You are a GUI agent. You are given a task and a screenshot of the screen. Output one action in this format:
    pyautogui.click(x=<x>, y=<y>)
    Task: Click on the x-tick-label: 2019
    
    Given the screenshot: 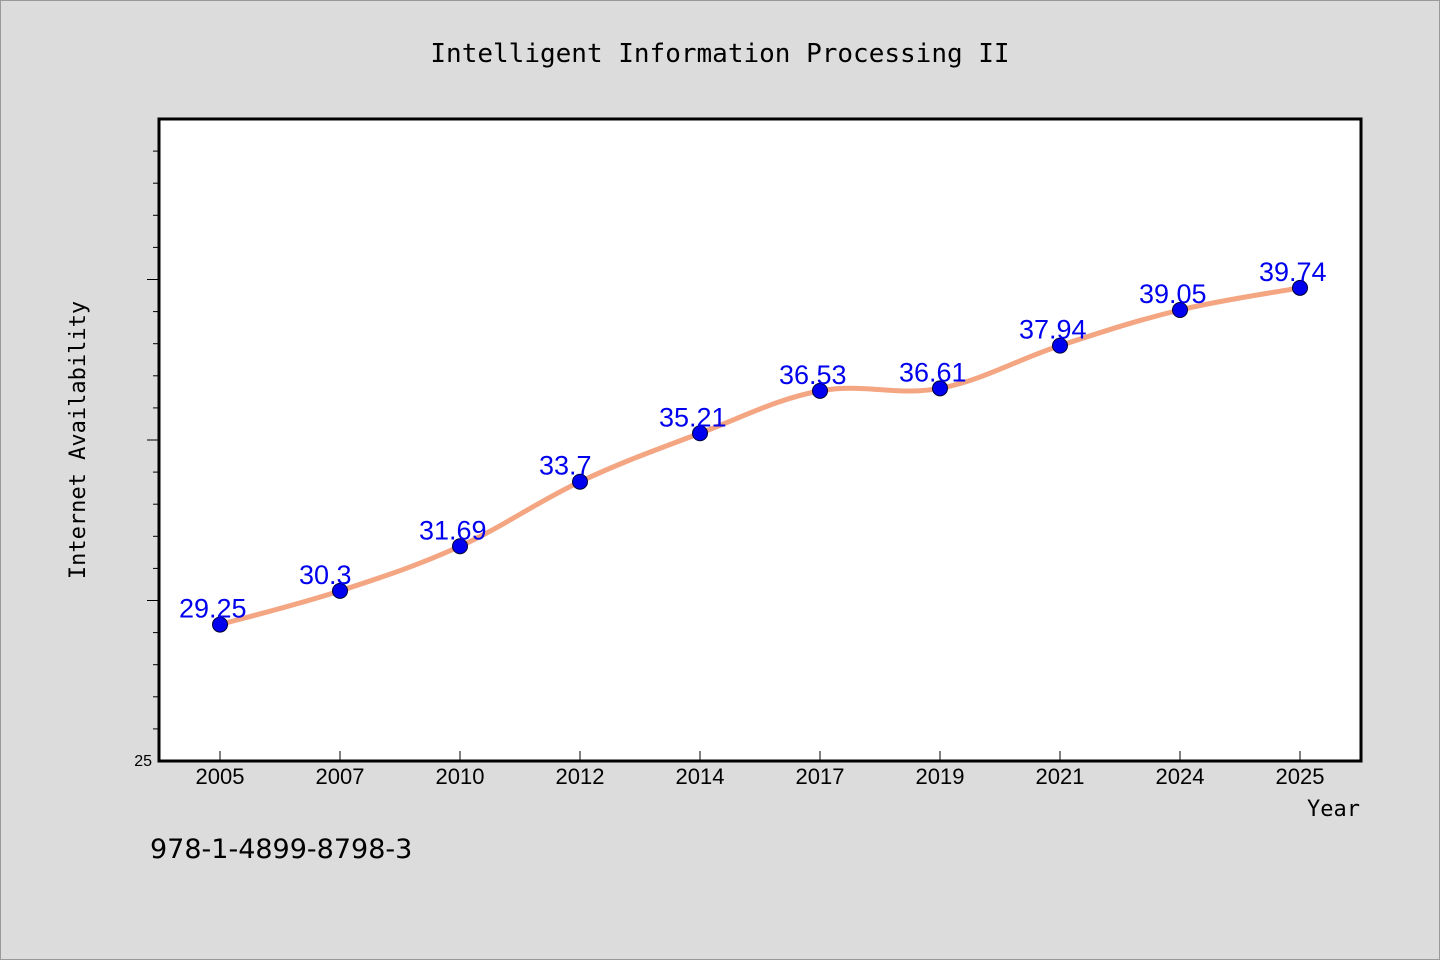 What is the action you would take?
    pyautogui.click(x=940, y=776)
    